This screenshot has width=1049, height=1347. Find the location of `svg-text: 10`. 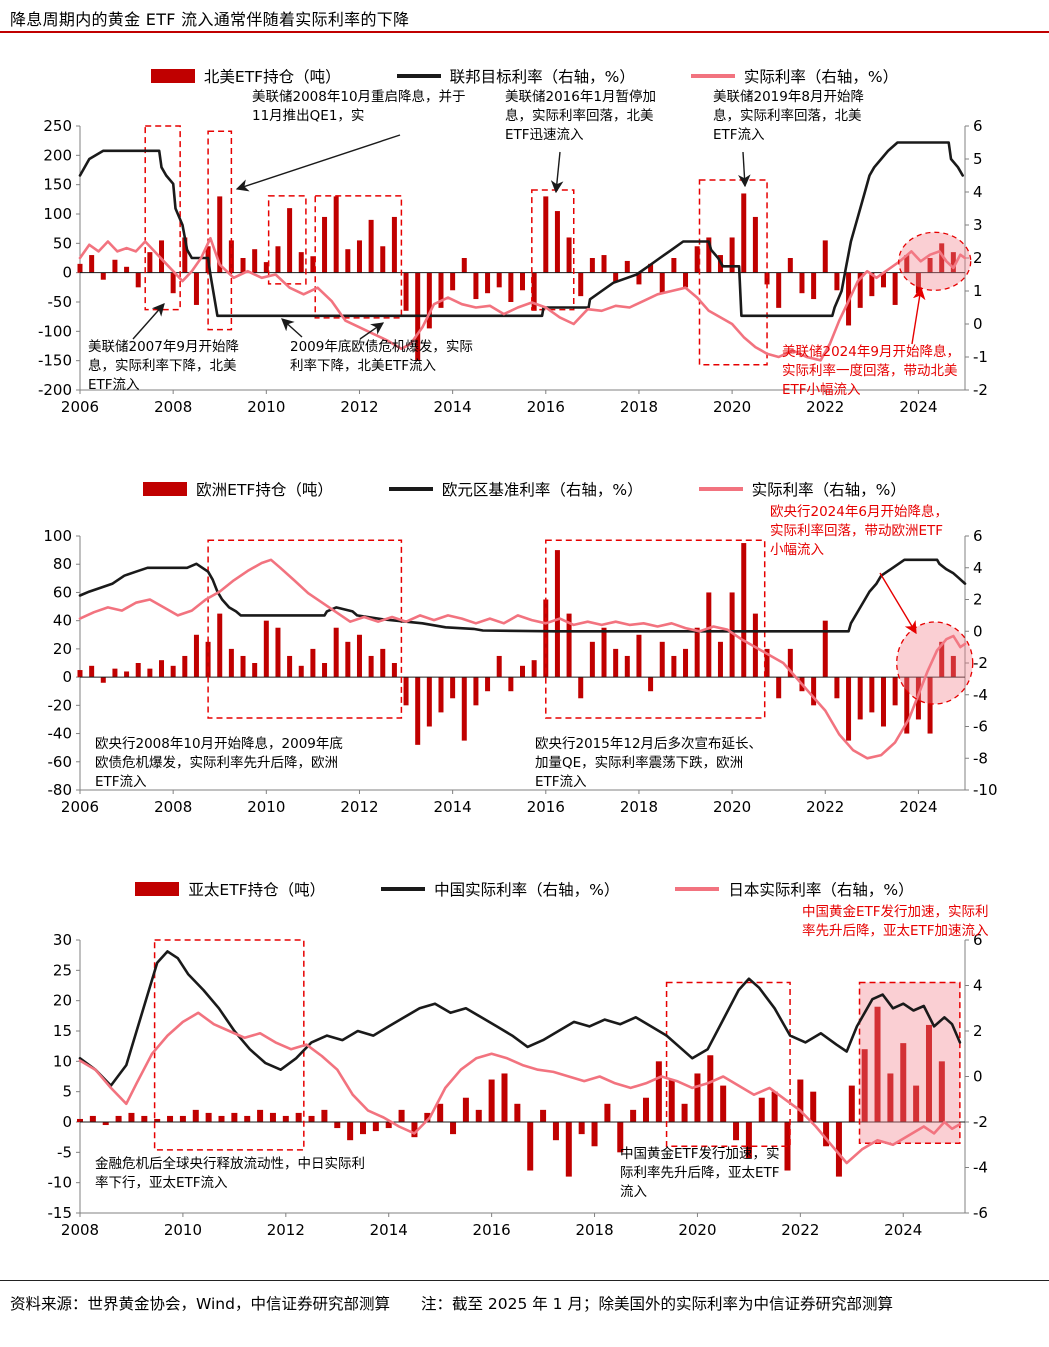

svg-text: 10 is located at coordinates (62, 1061).